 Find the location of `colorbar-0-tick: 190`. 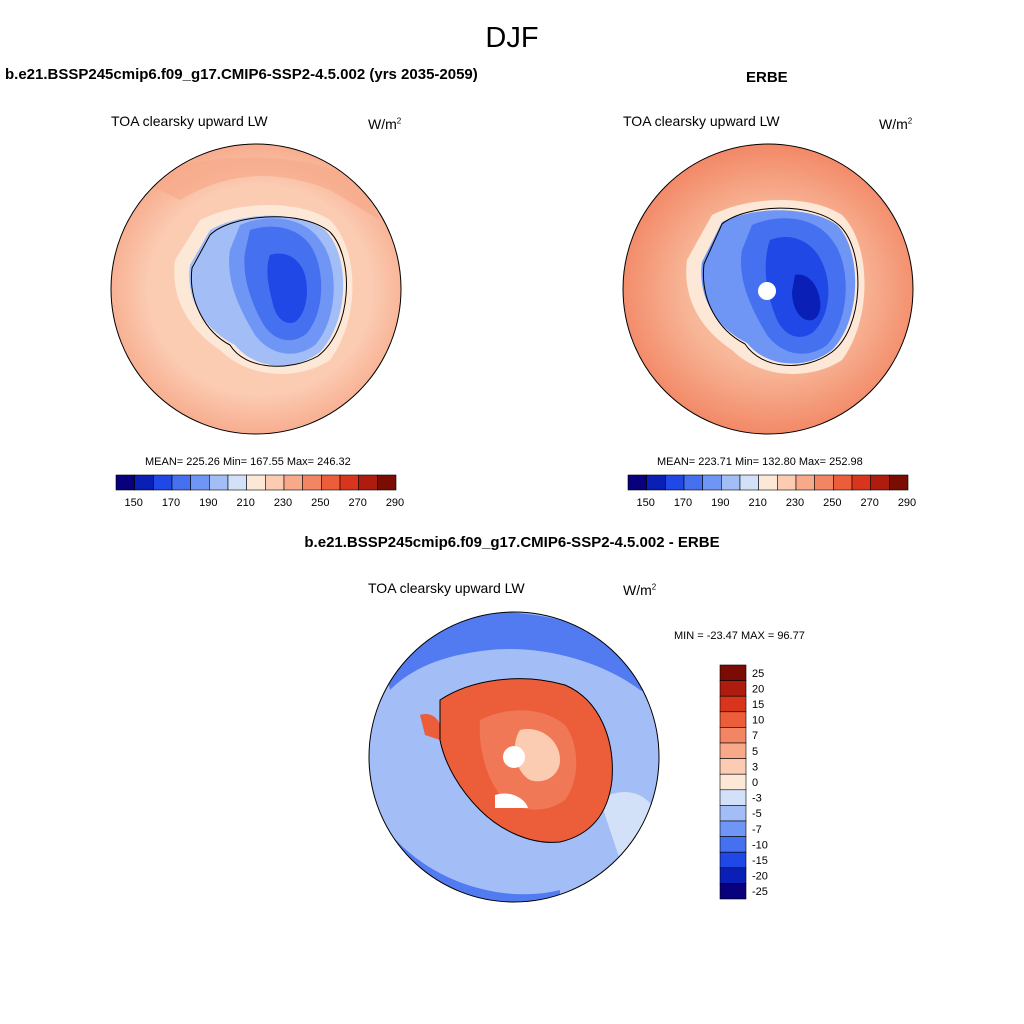

colorbar-0-tick: 190 is located at coordinates (208, 503).